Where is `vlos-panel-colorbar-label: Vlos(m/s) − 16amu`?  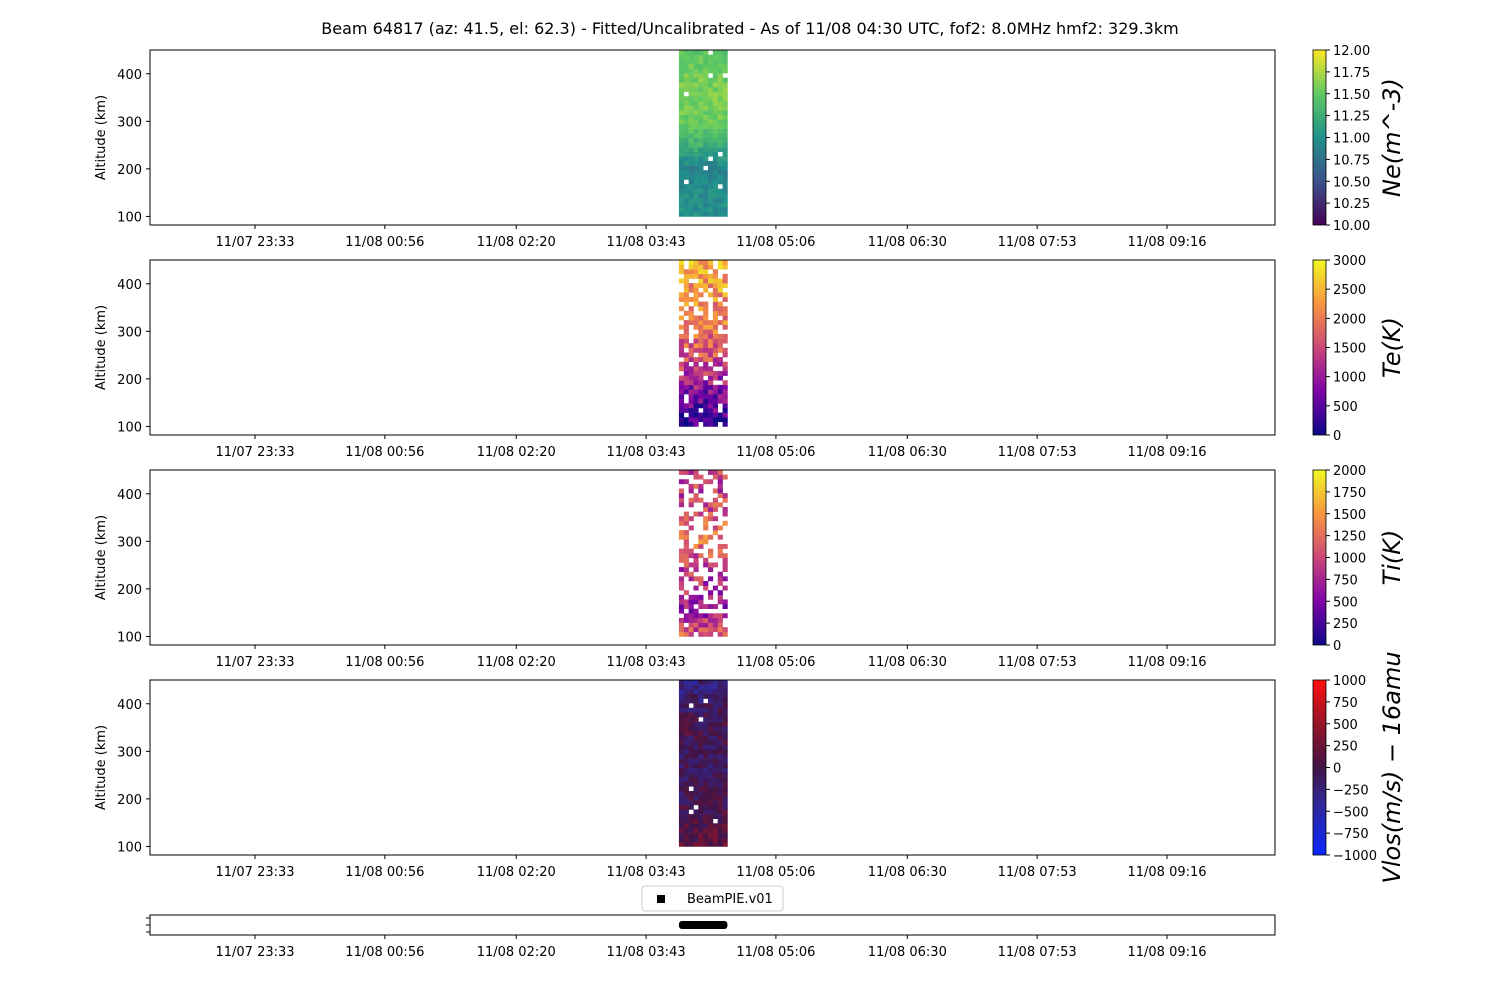 vlos-panel-colorbar-label: Vlos(m/s) − 16amu is located at coordinates (1392, 767).